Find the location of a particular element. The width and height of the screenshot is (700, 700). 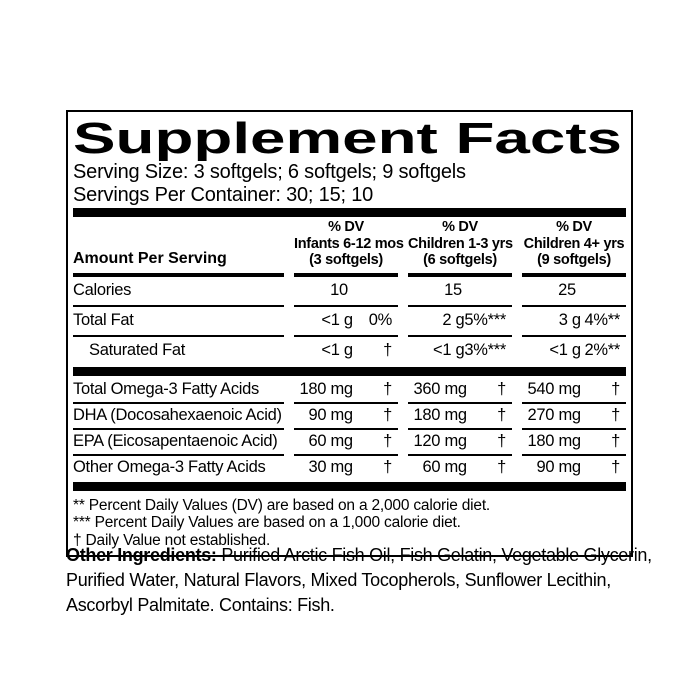

value-cell: <1 g † is located at coordinates (346, 349).